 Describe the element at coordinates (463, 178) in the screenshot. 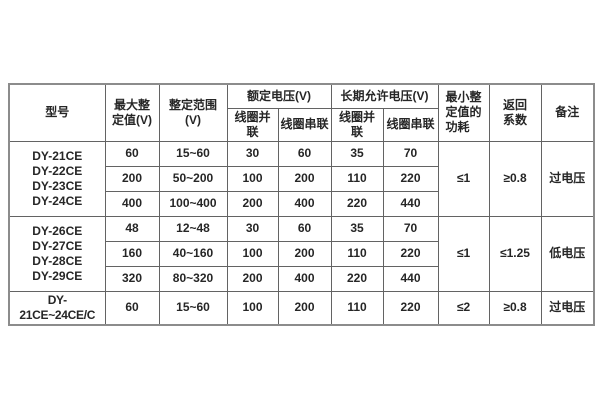

I see `cell-min-power-group1: ≤1` at that location.